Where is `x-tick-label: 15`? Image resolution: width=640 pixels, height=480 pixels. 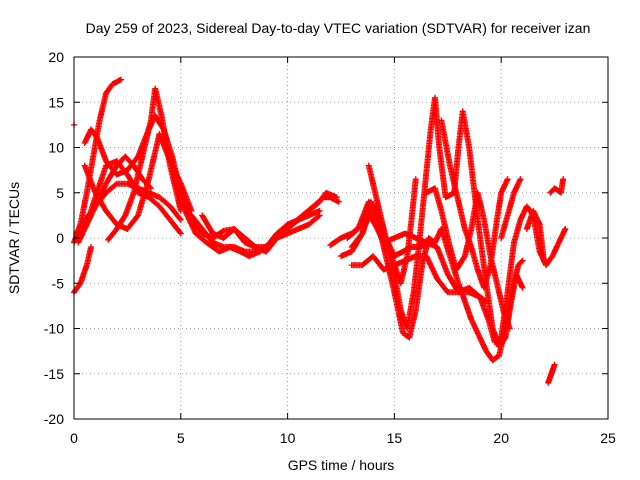 x-tick-label: 15 is located at coordinates (395, 438).